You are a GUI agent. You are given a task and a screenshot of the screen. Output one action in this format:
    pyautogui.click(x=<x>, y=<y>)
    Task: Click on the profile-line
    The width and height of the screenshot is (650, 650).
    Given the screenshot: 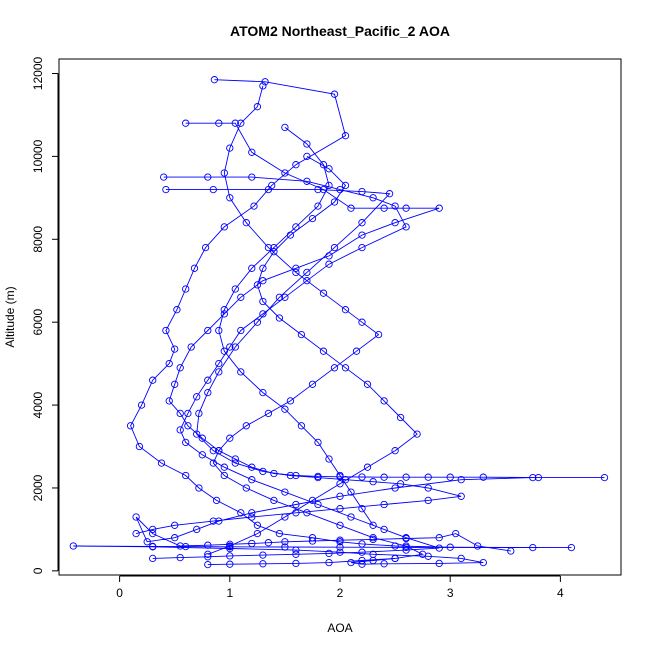 What is the action you would take?
    pyautogui.click(x=296, y=326)
    